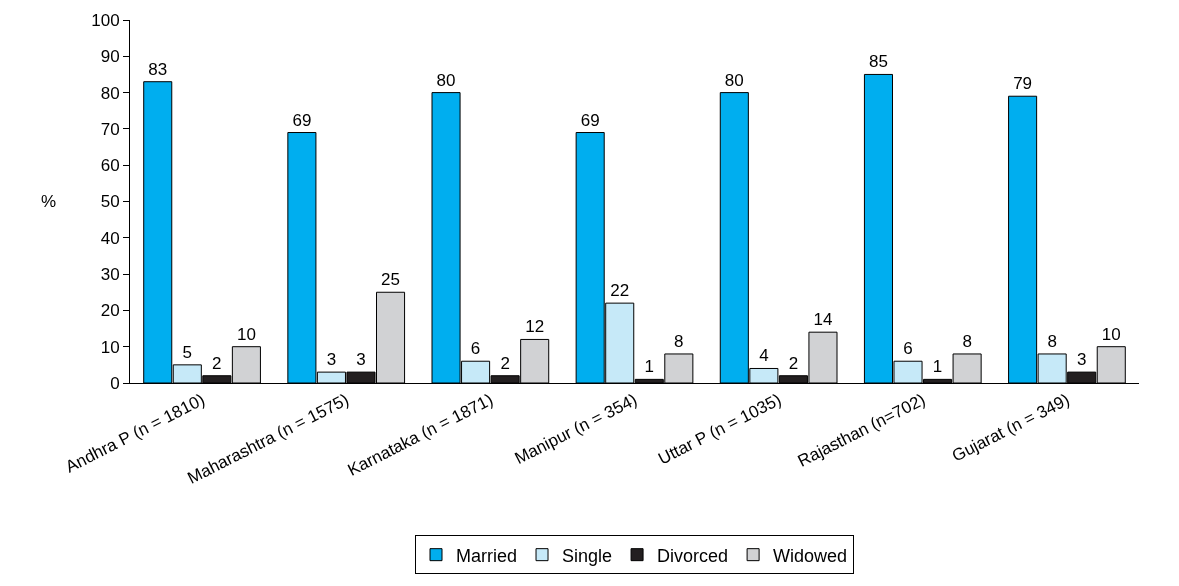 The height and width of the screenshot is (586, 1179). Describe the element at coordinates (693, 555) in the screenshot. I see `legend-label: Divorced` at that location.